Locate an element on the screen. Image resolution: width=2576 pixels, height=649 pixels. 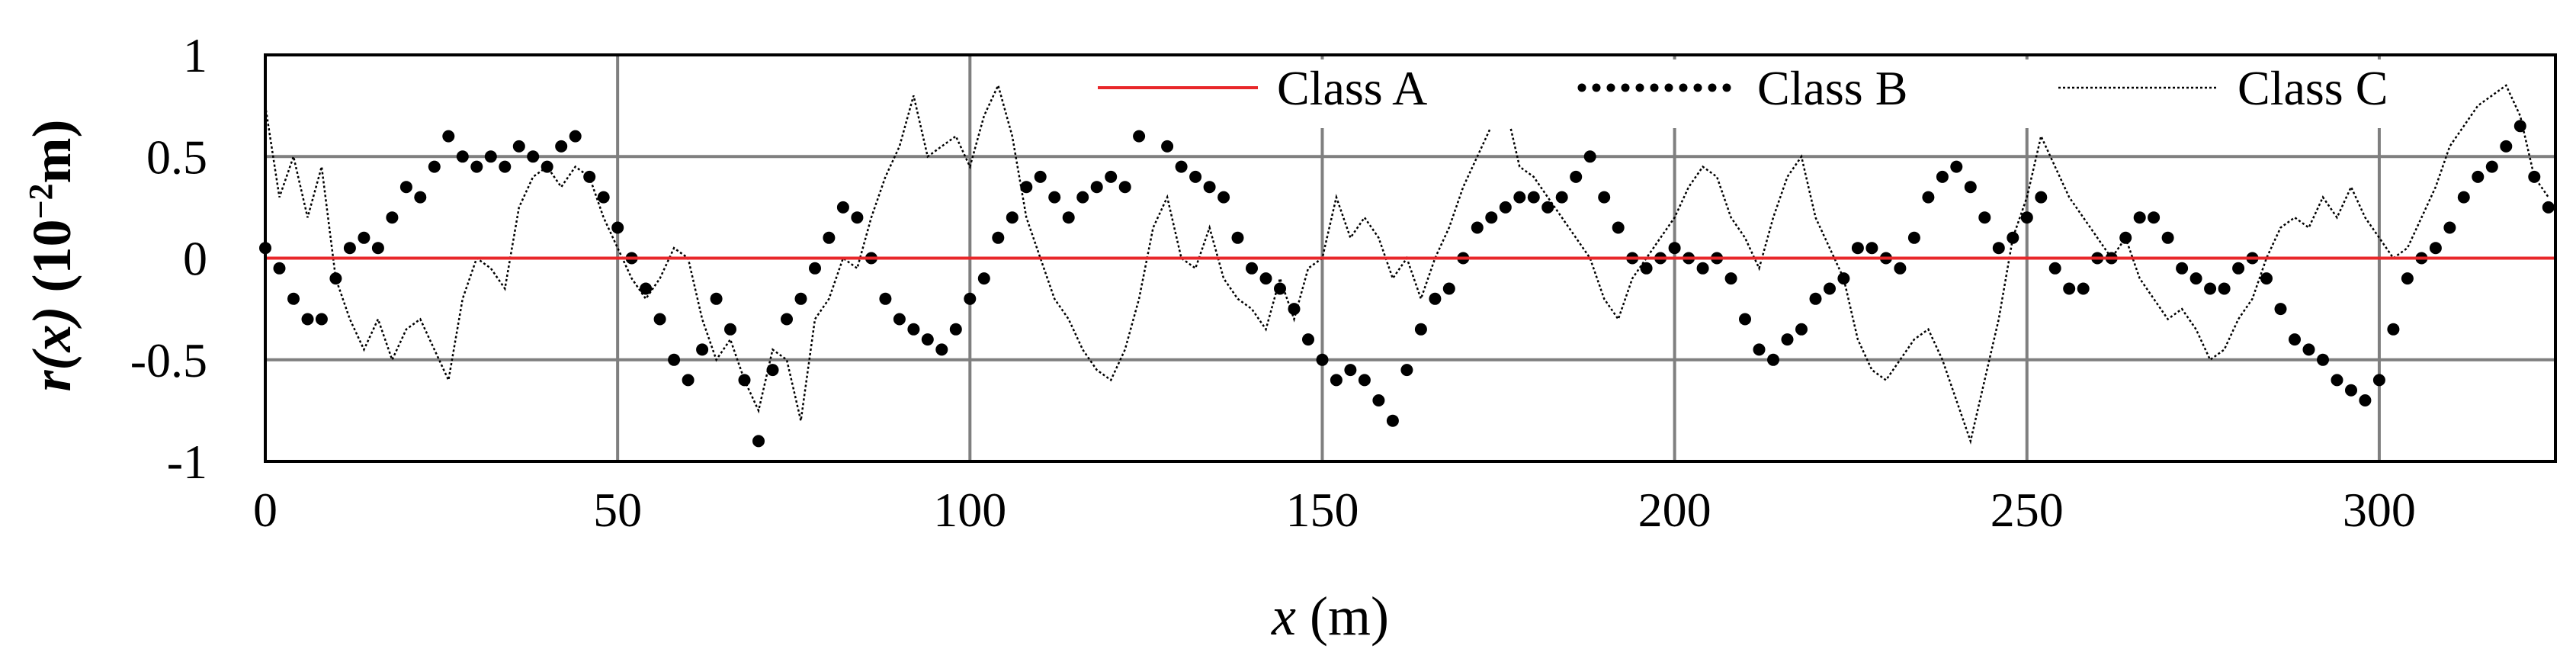
legend-label-class-c: Class C is located at coordinates (2313, 88).